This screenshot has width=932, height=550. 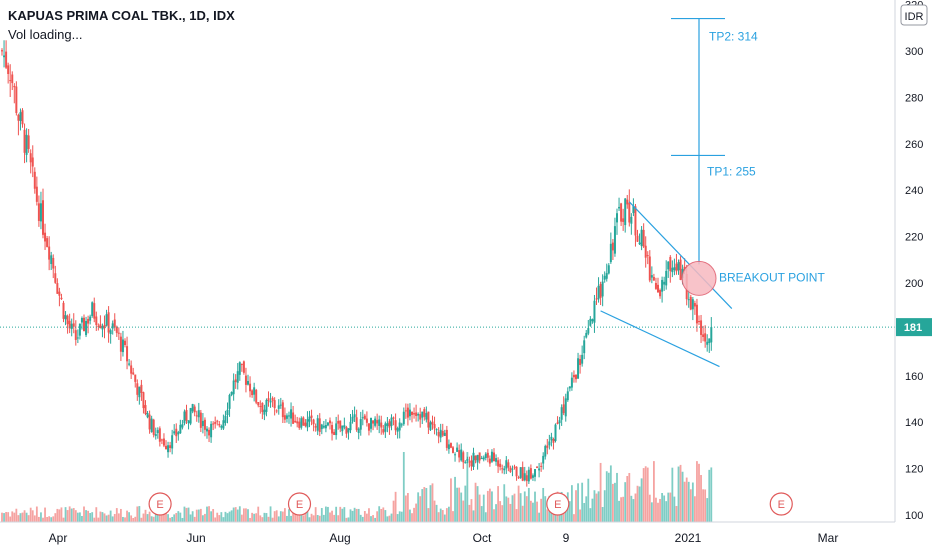 I want to click on price-tick-label: 220, so click(x=914, y=238).